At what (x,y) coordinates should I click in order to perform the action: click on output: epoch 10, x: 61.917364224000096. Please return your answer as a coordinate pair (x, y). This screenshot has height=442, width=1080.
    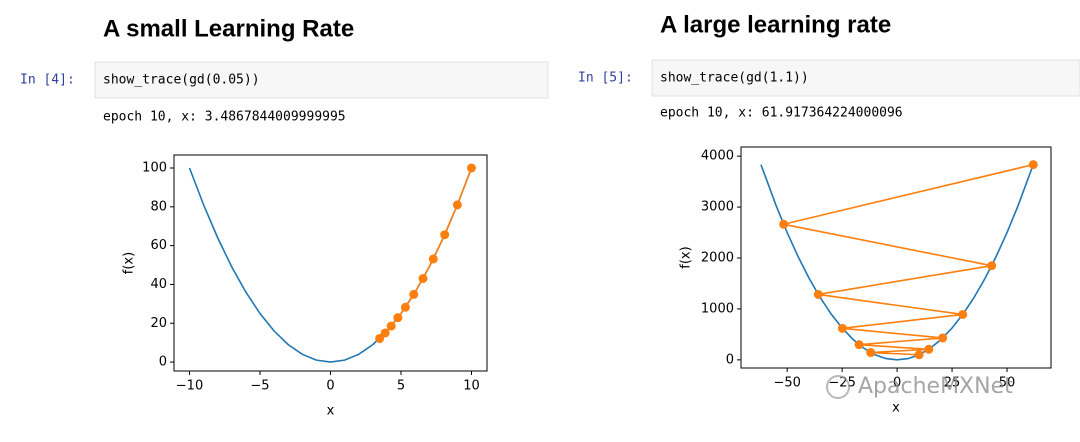
    Looking at the image, I should click on (781, 113).